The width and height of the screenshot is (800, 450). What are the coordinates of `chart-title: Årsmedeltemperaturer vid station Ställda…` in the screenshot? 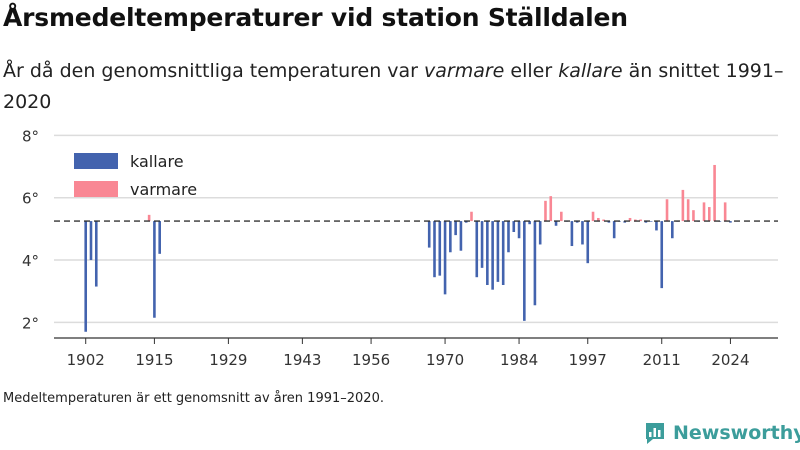 It's located at (315, 17).